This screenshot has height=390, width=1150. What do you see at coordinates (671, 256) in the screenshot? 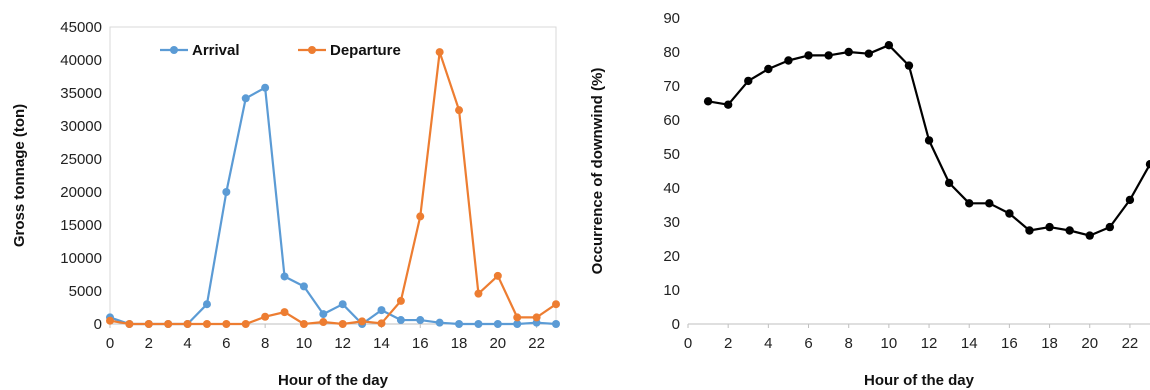
I see `y-tick-label: 20` at bounding box center [671, 256].